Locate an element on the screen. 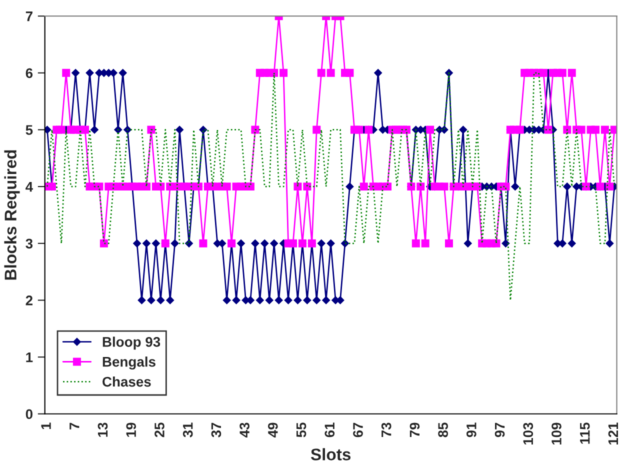 The height and width of the screenshot is (473, 623). x-tick-label: 25 is located at coordinates (159, 430).